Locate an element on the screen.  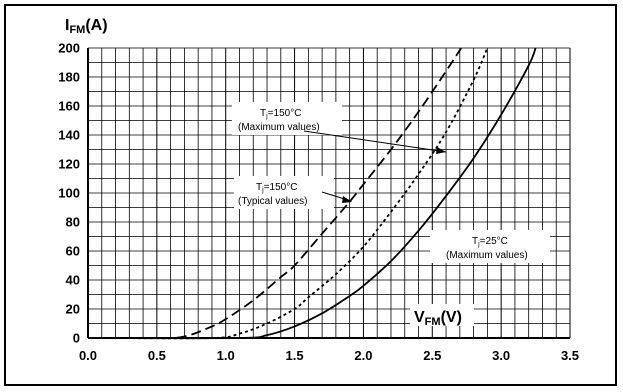
x-tick-label: 0.5 is located at coordinates (157, 355).